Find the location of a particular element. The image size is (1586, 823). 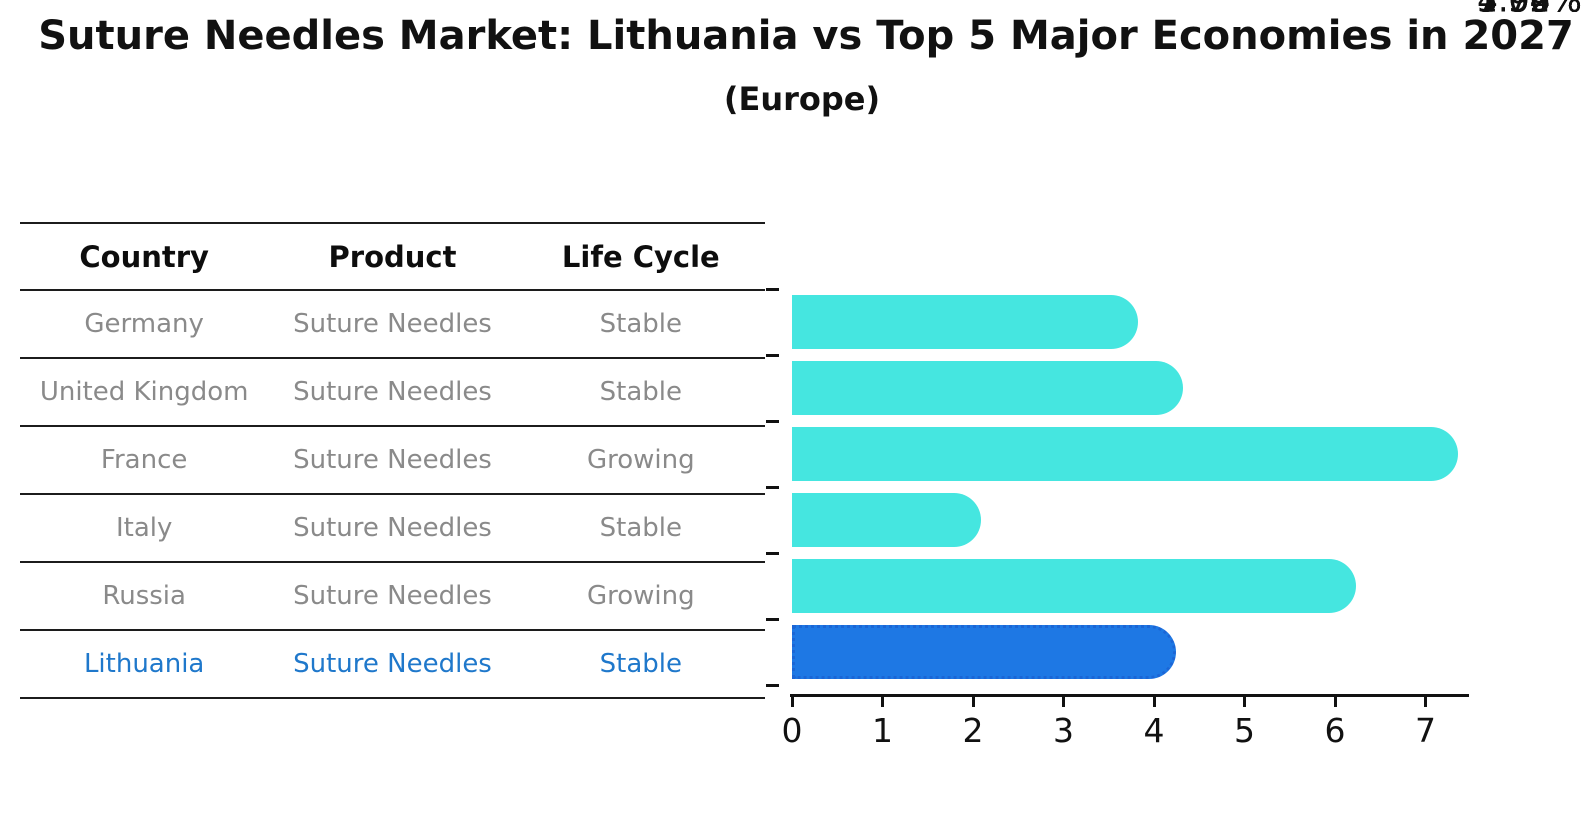

bar-russia is located at coordinates (1074, 586).